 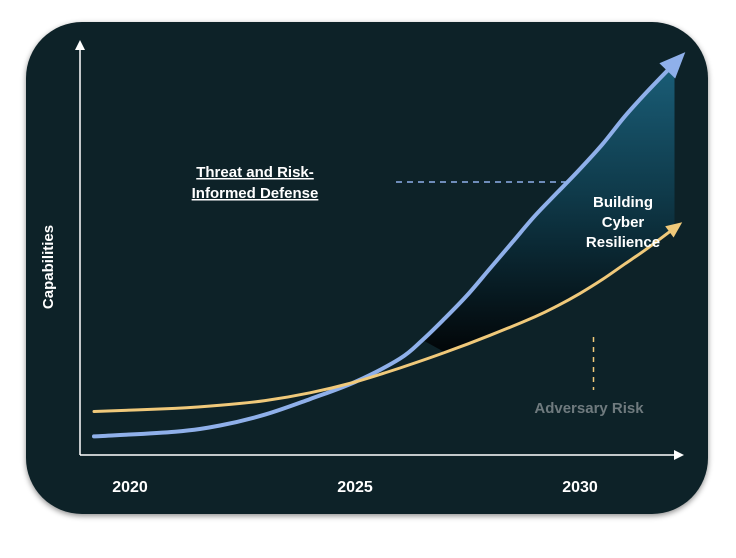 I want to click on adversary-risk-label: Adversary Risk, so click(x=589, y=408).